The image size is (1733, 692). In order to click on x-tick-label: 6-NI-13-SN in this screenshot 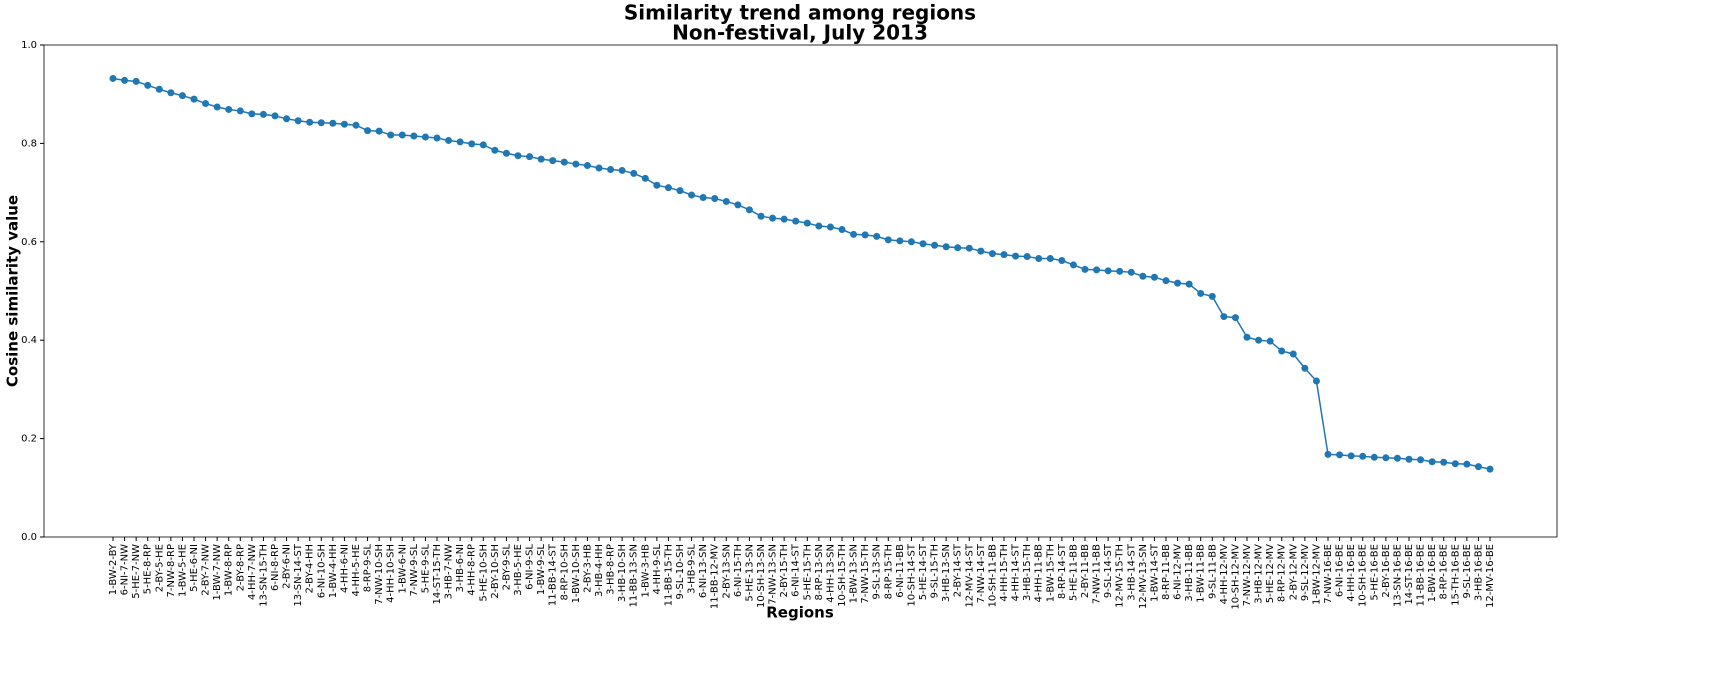, I will do `click(703, 571)`.